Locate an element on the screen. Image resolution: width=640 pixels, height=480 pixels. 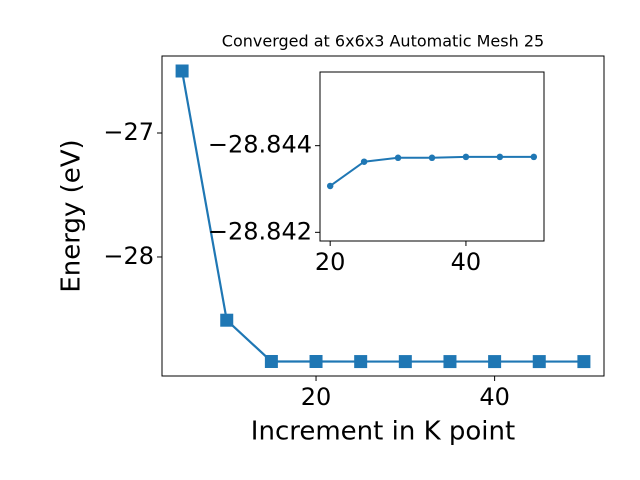
y-tick-label: −27 is located at coordinates (128, 132).